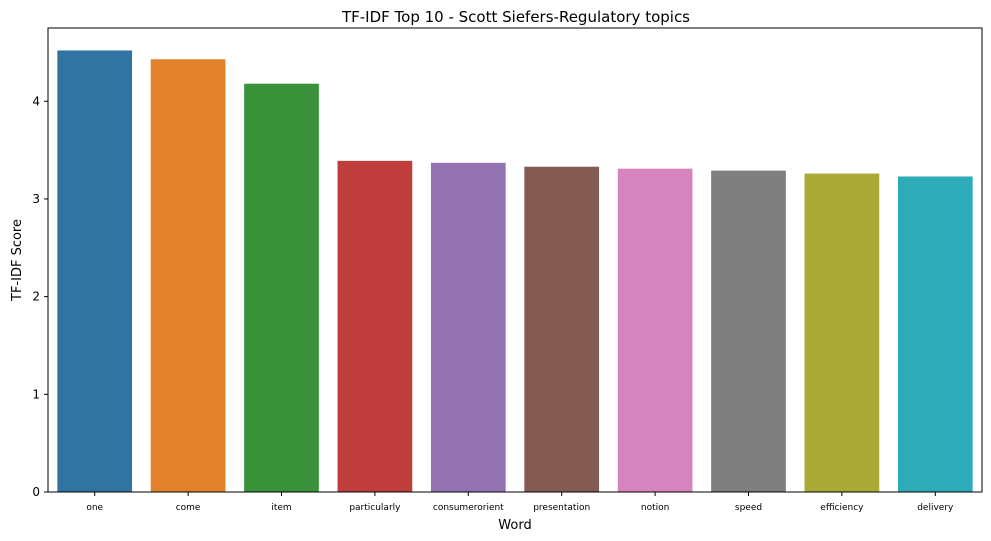 This screenshot has width=991, height=541. Describe the element at coordinates (94, 508) in the screenshot. I see `x-tick-label: one` at that location.